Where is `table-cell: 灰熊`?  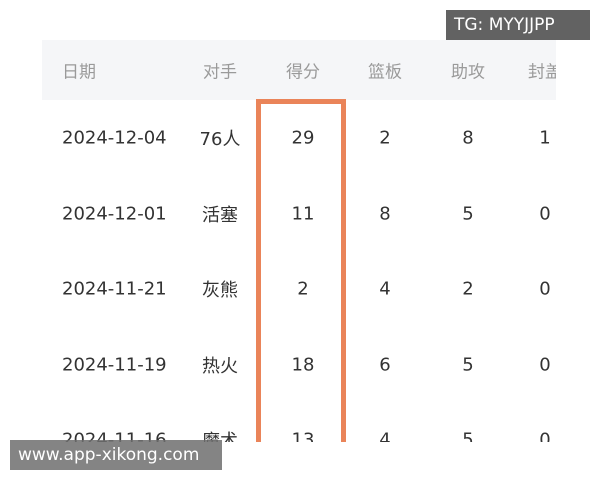
table-cell: 灰熊 is located at coordinates (220, 290).